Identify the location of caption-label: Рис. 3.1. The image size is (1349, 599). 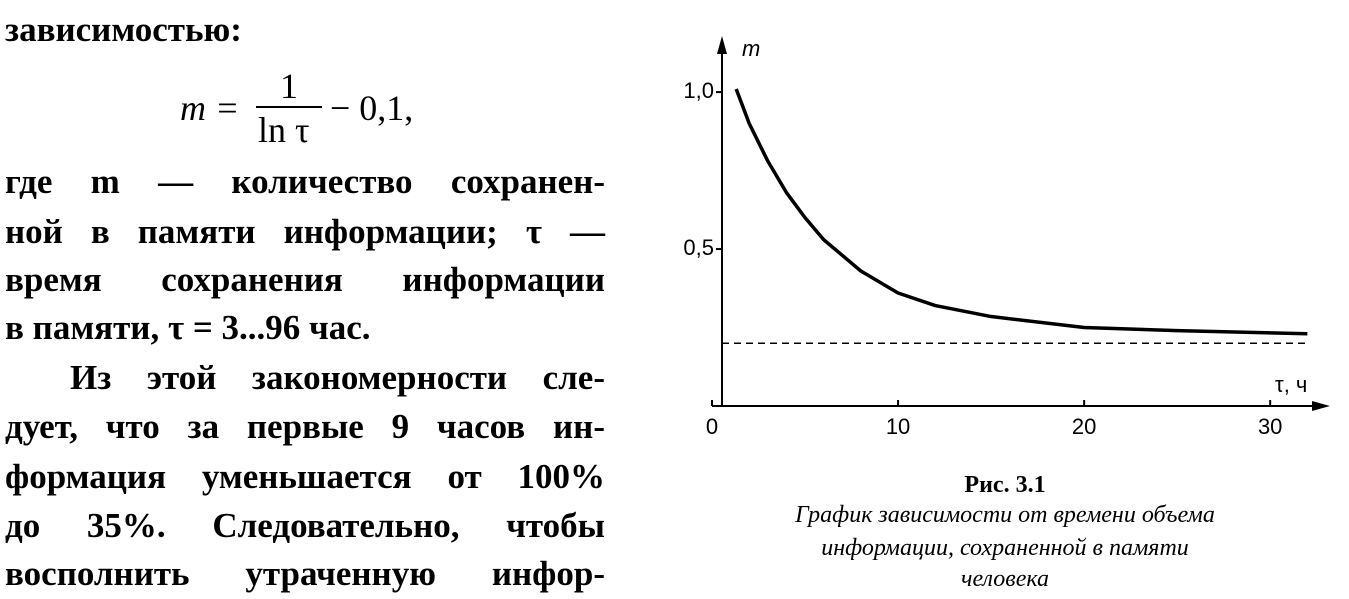
(1005, 485).